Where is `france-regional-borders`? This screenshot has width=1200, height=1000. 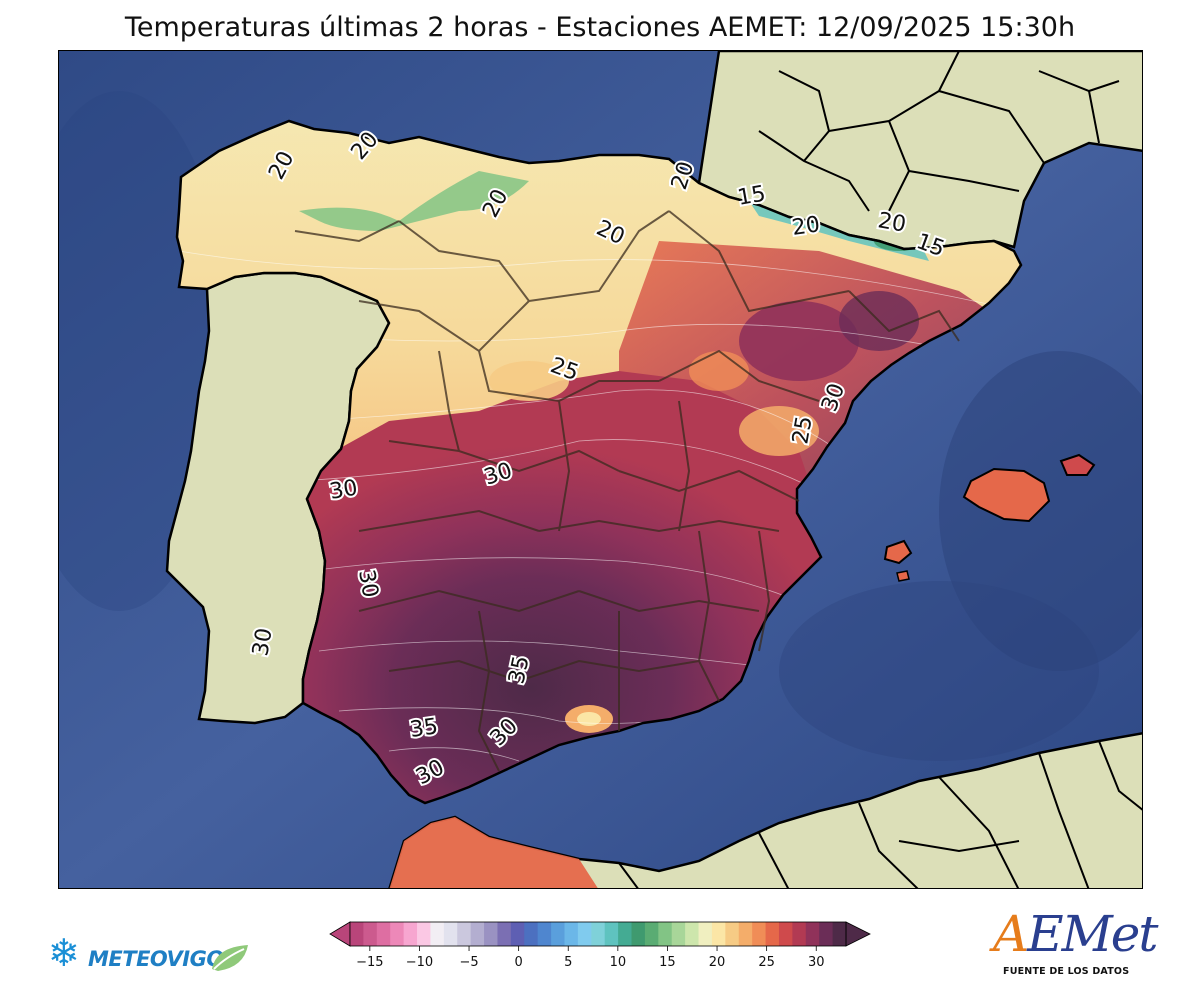 france-regional-borders is located at coordinates (939, 131).